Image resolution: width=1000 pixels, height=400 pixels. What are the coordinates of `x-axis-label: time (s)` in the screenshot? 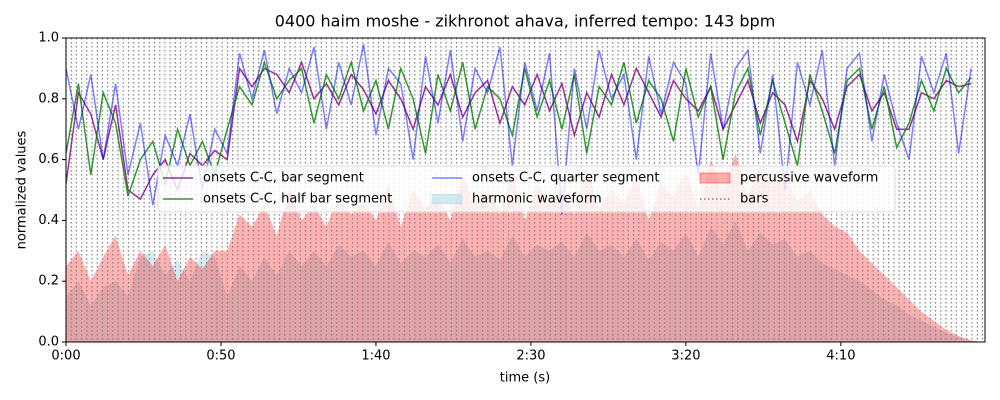 It's located at (525, 378).